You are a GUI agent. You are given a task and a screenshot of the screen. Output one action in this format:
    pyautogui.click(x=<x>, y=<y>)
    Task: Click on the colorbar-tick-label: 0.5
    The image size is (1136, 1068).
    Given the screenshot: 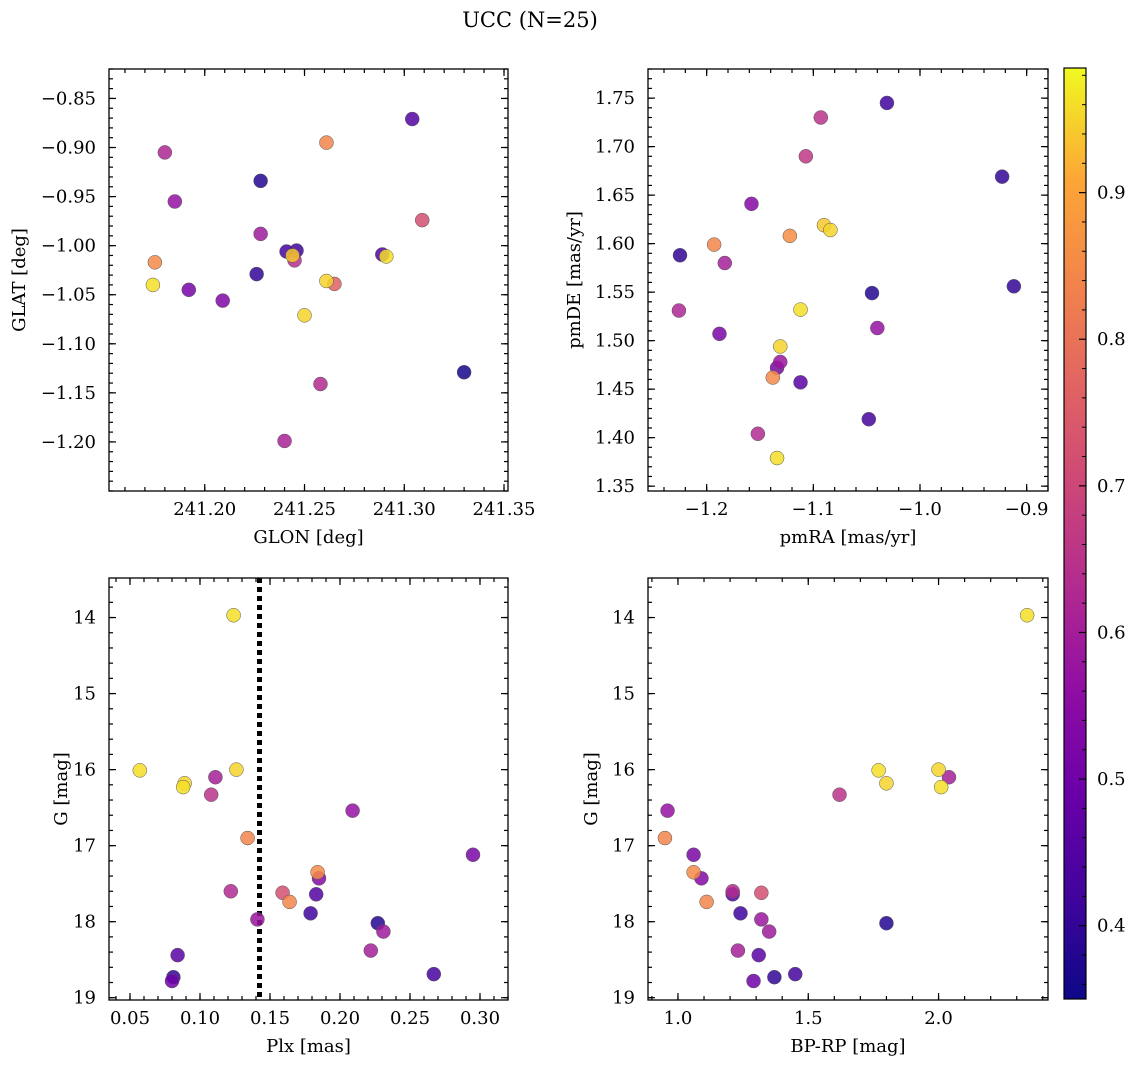 What is the action you would take?
    pyautogui.click(x=1111, y=779)
    